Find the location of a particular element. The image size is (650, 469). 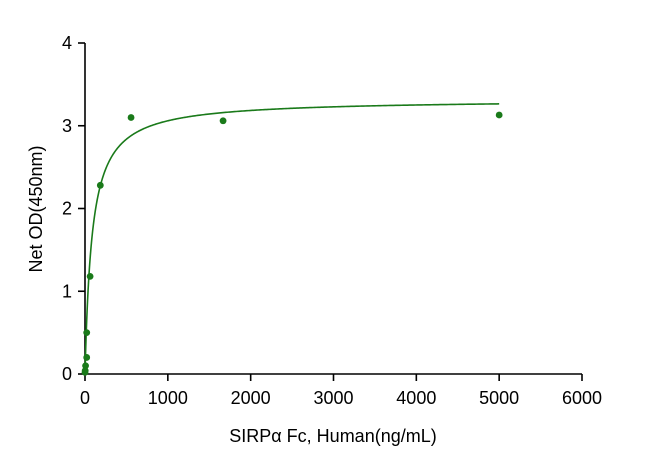

y-tick-label: 0 is located at coordinates (67, 374).